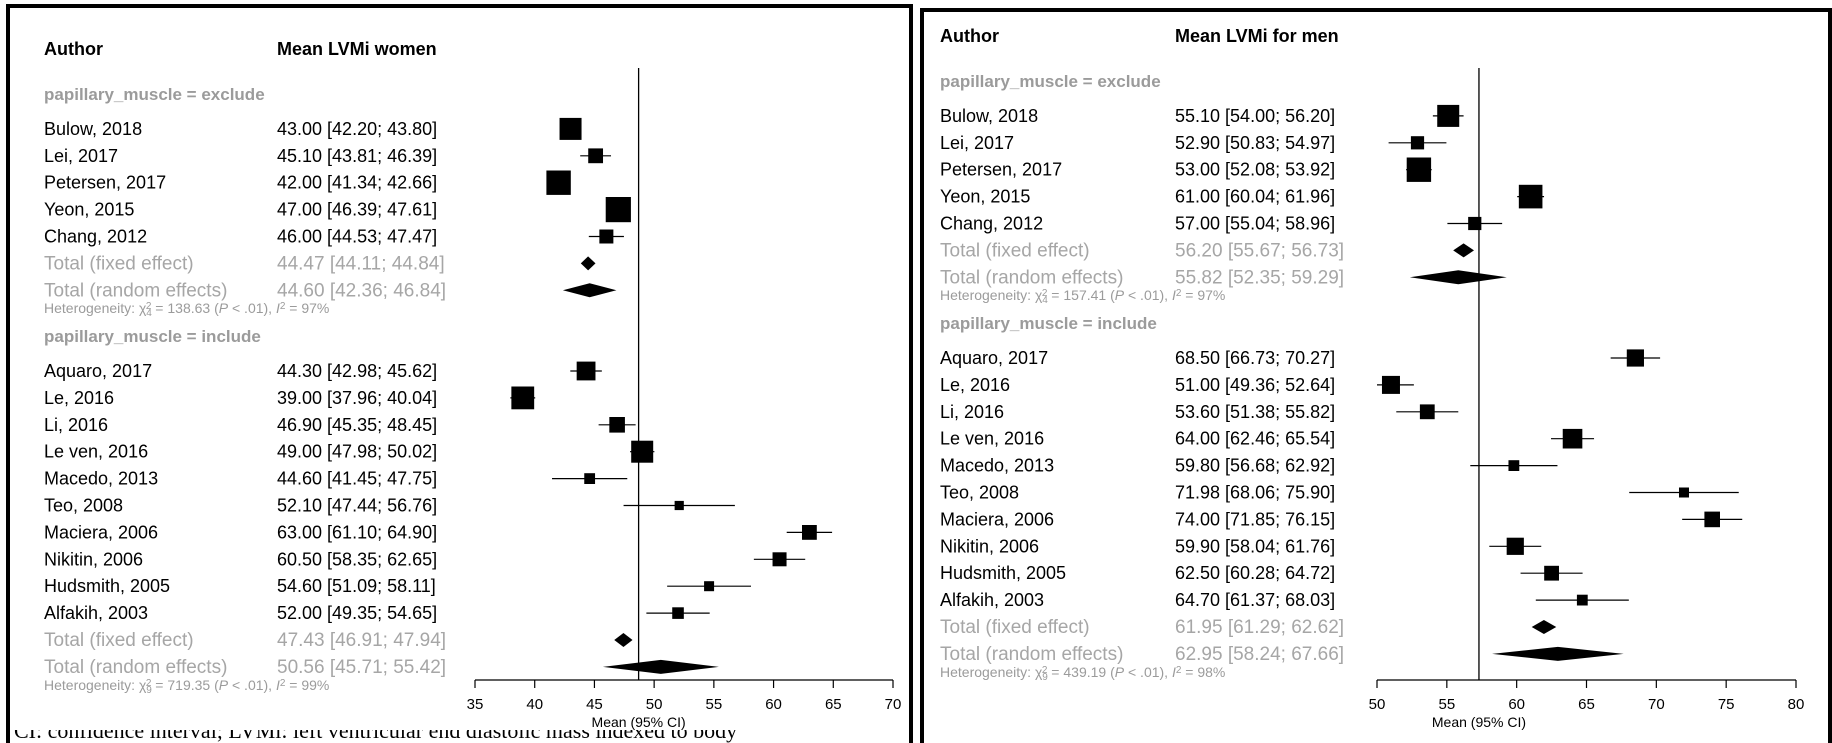 Image resolution: width=1832 pixels, height=743 pixels. I want to click on women-study-author: Le, 2016, so click(79, 398).